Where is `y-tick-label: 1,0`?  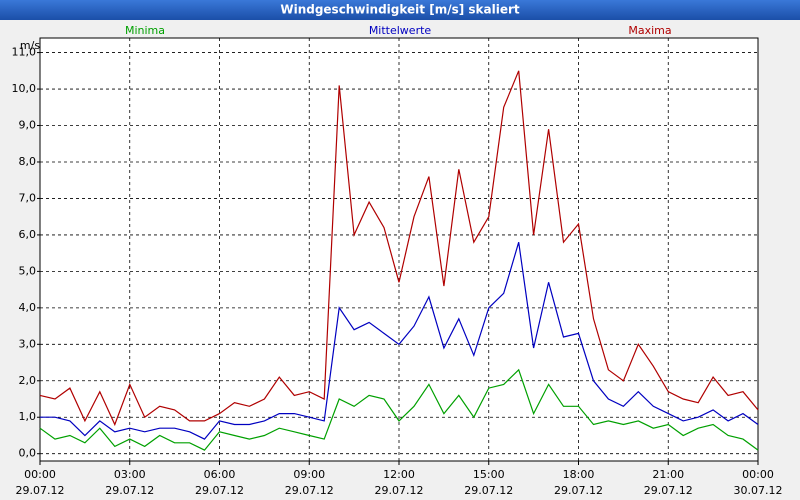 y-tick-label: 1,0 is located at coordinates (28, 416).